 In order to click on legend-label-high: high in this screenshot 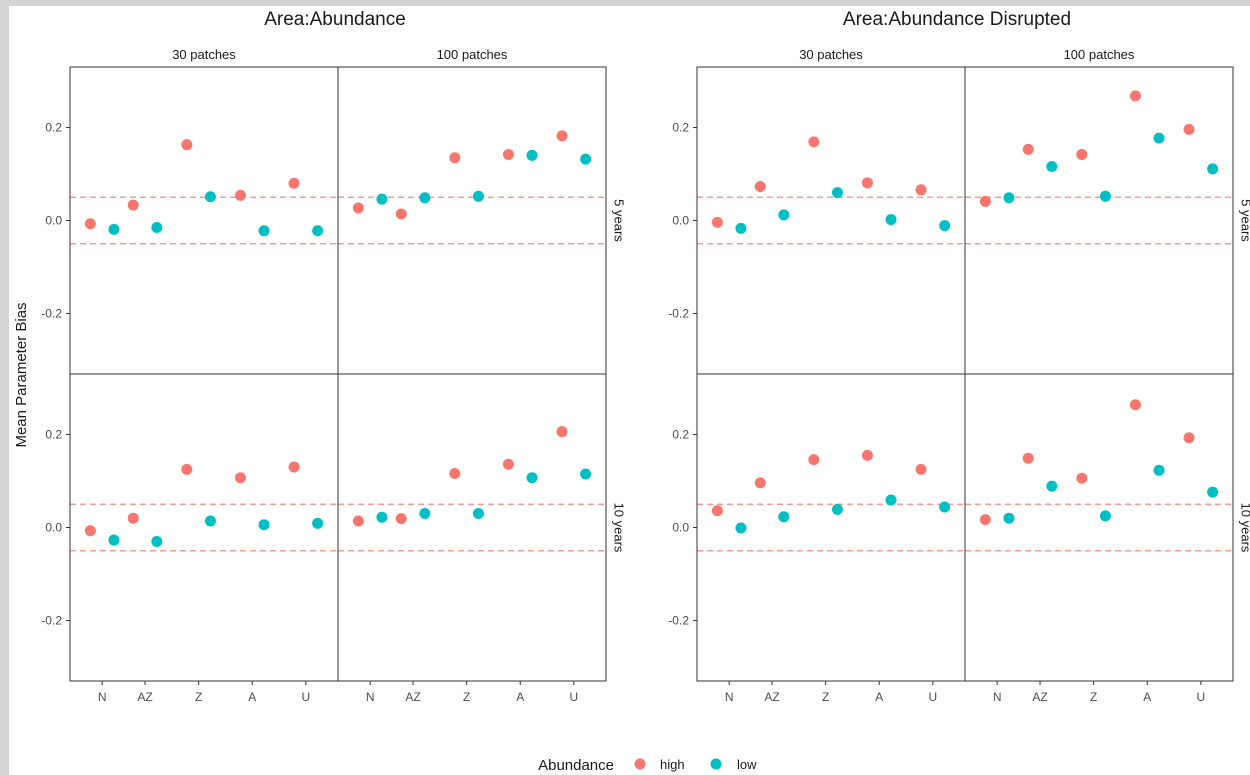, I will do `click(672, 764)`.